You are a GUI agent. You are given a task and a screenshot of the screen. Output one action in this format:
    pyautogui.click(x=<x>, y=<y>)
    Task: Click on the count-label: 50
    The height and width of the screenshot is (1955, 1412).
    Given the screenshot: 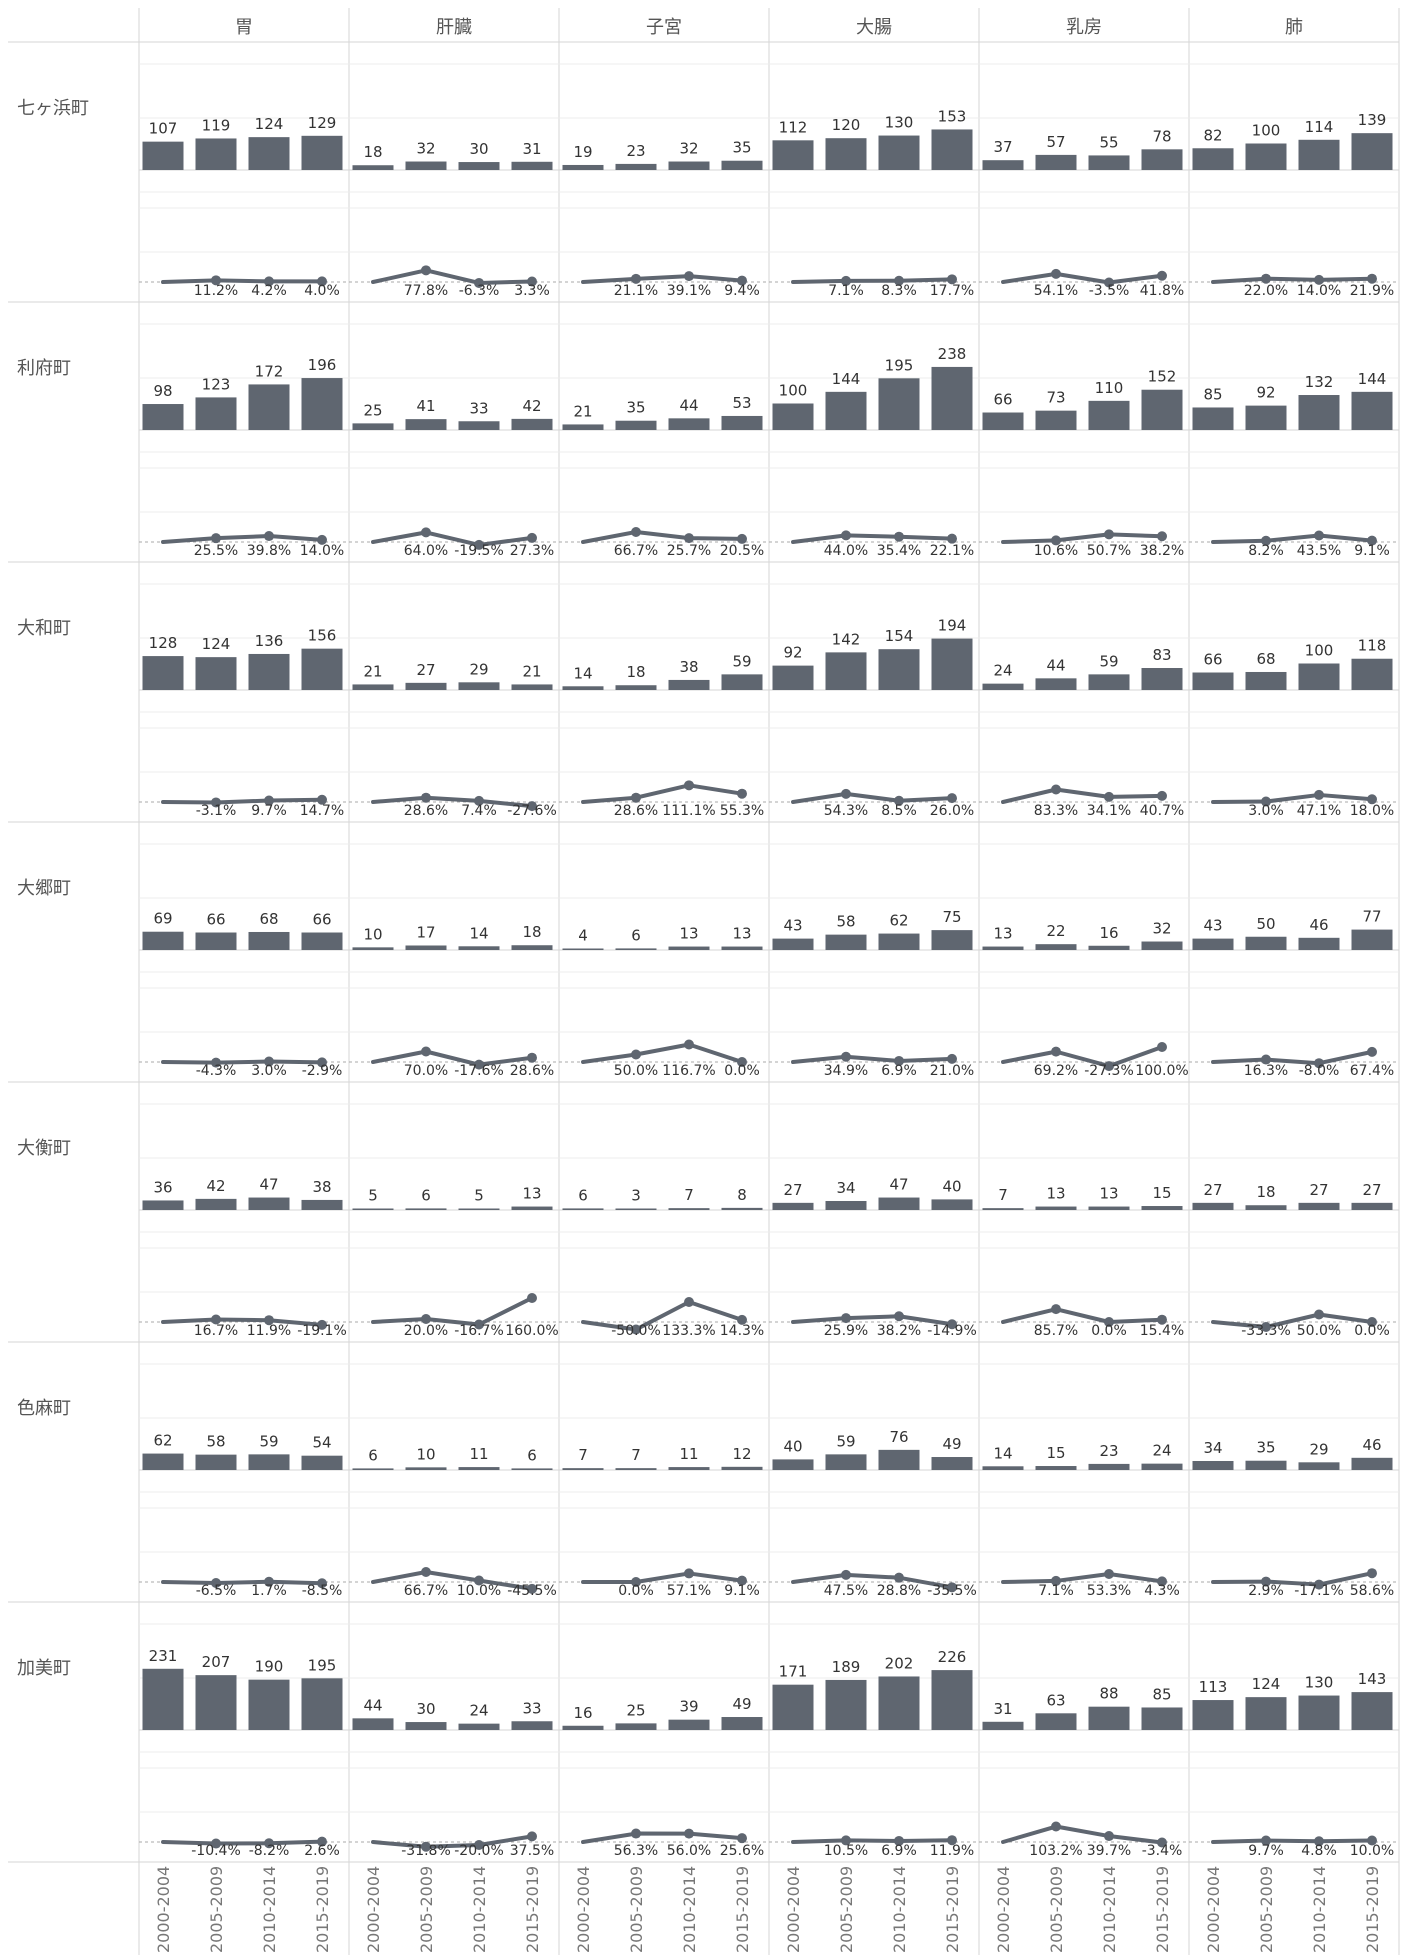 What is the action you would take?
    pyautogui.click(x=1265, y=924)
    